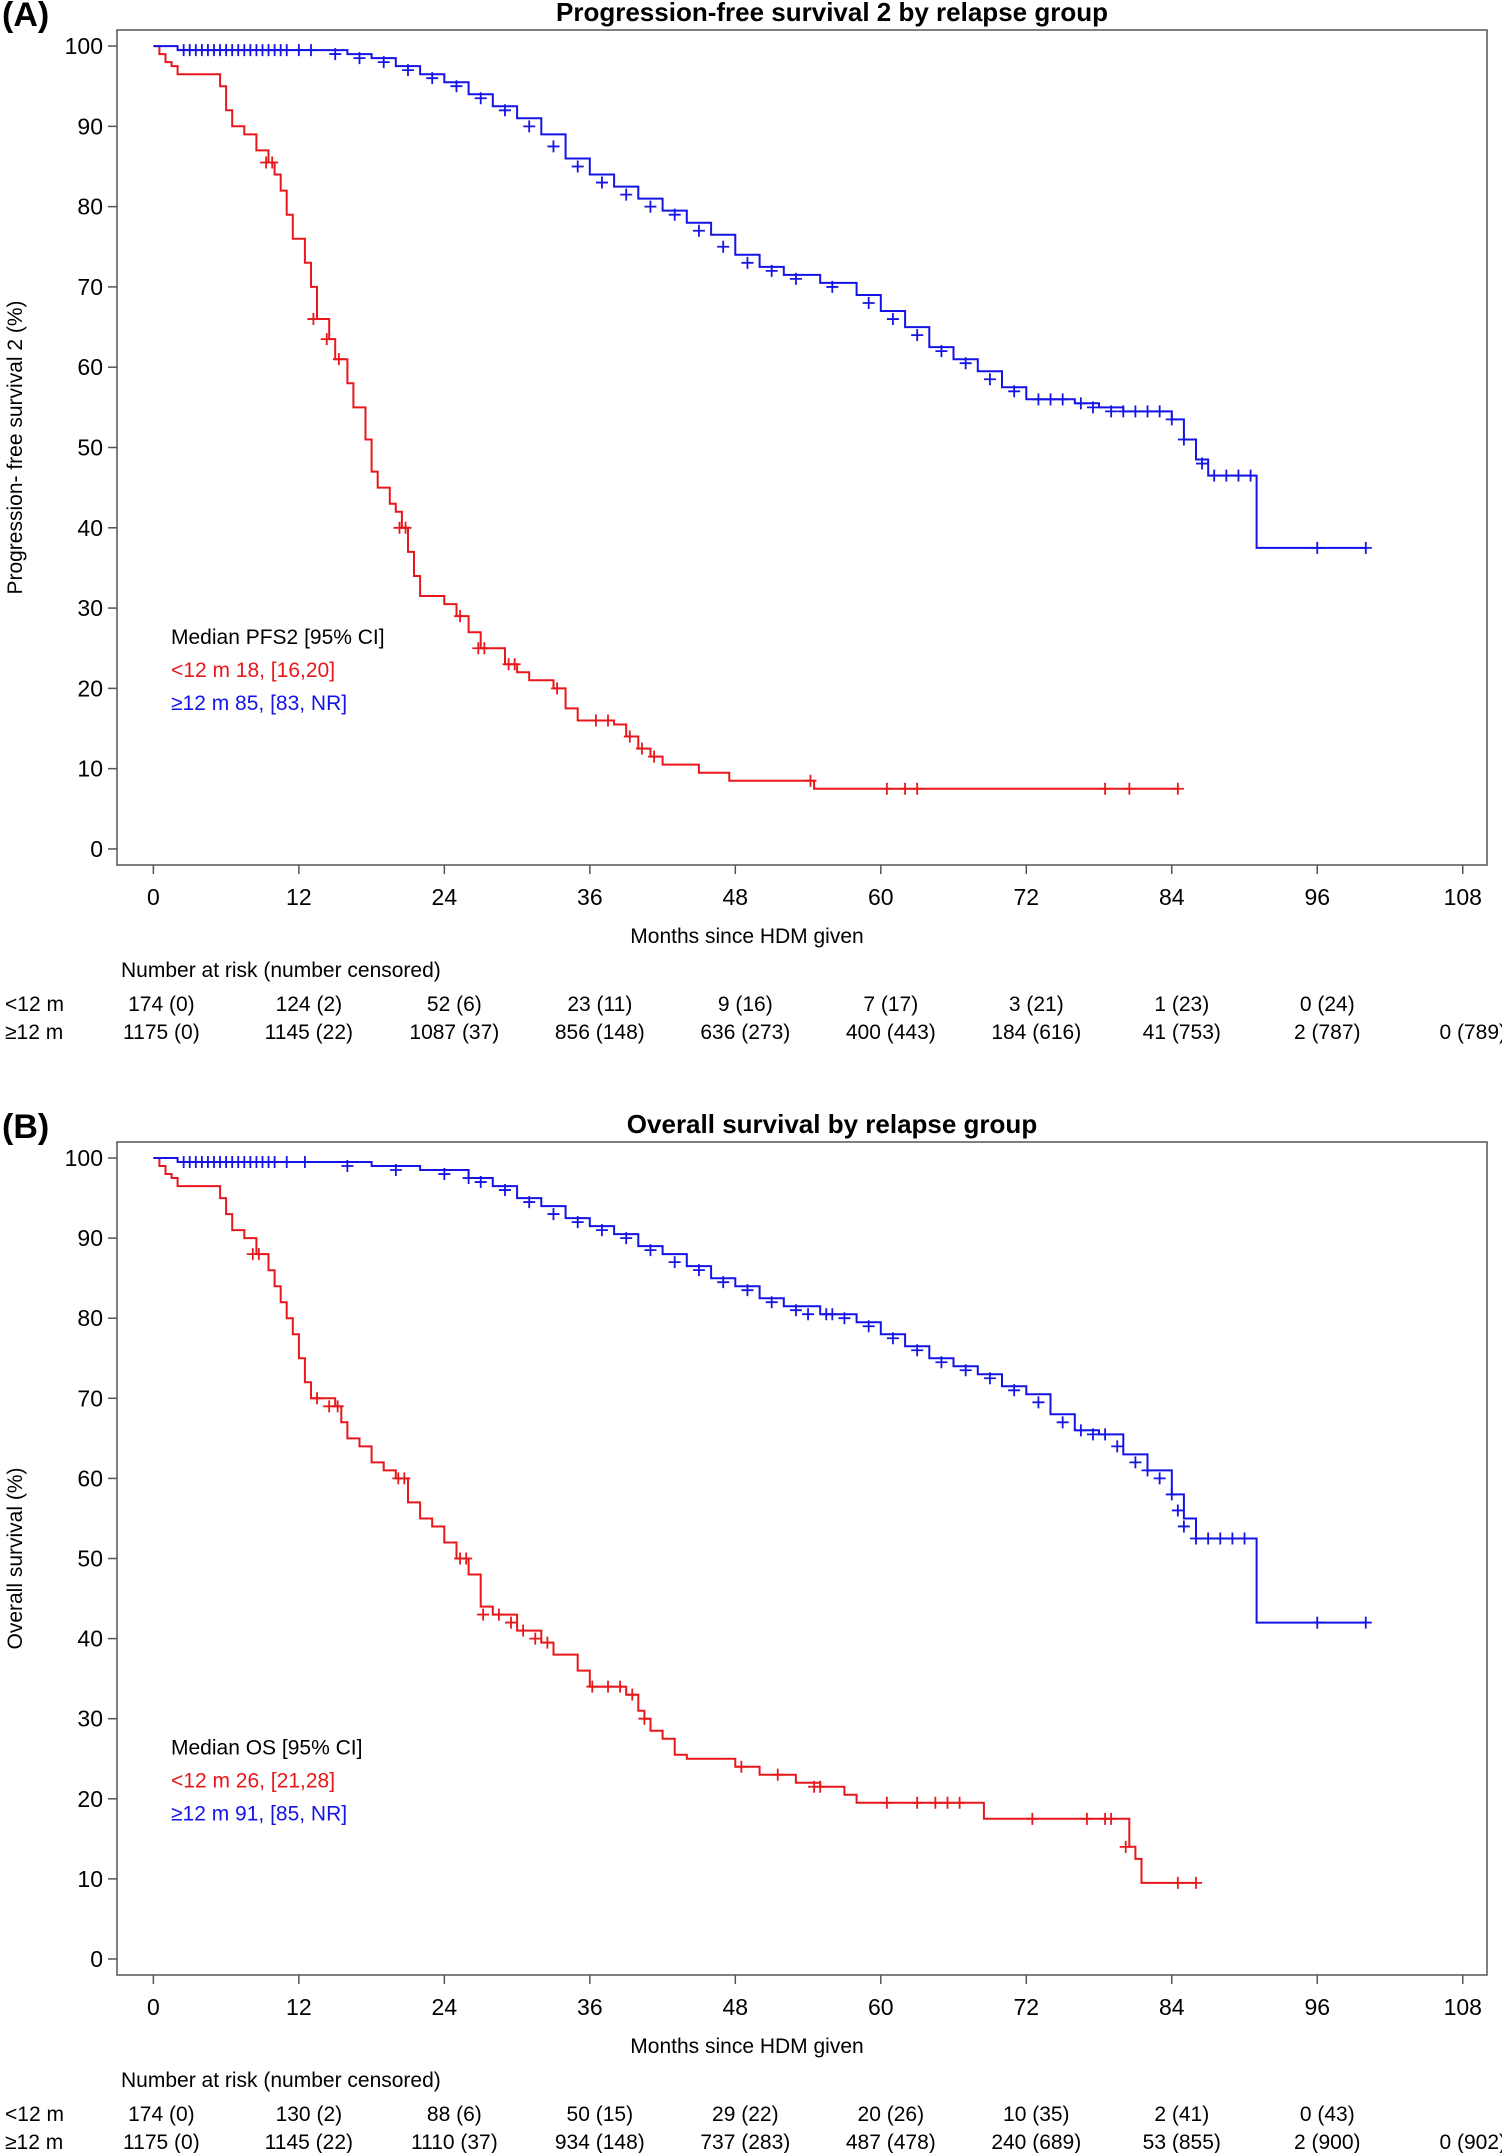 This screenshot has height=2153, width=1502. What do you see at coordinates (832, 1124) in the screenshot?
I see `chart-title: Overall survival by relapse group` at bounding box center [832, 1124].